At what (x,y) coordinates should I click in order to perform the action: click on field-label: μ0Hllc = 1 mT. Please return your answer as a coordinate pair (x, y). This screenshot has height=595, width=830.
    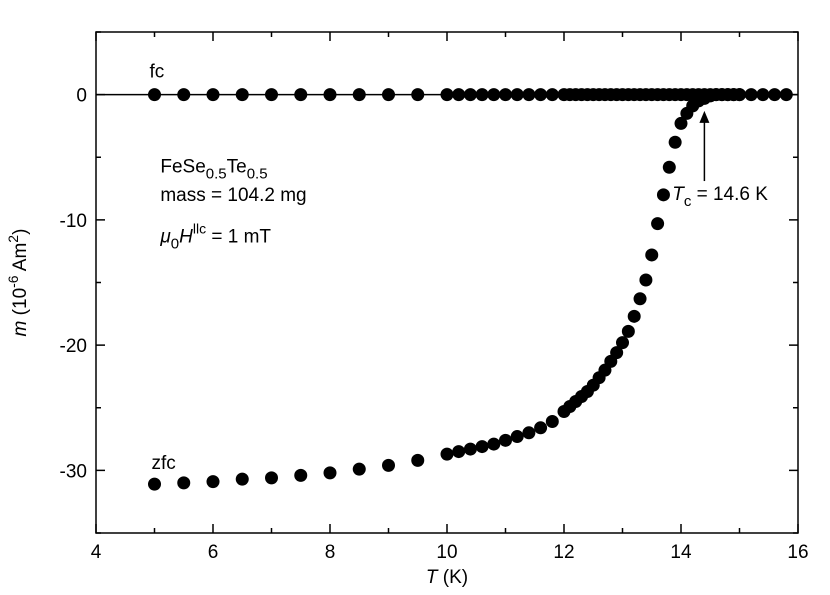
    Looking at the image, I should click on (215, 236).